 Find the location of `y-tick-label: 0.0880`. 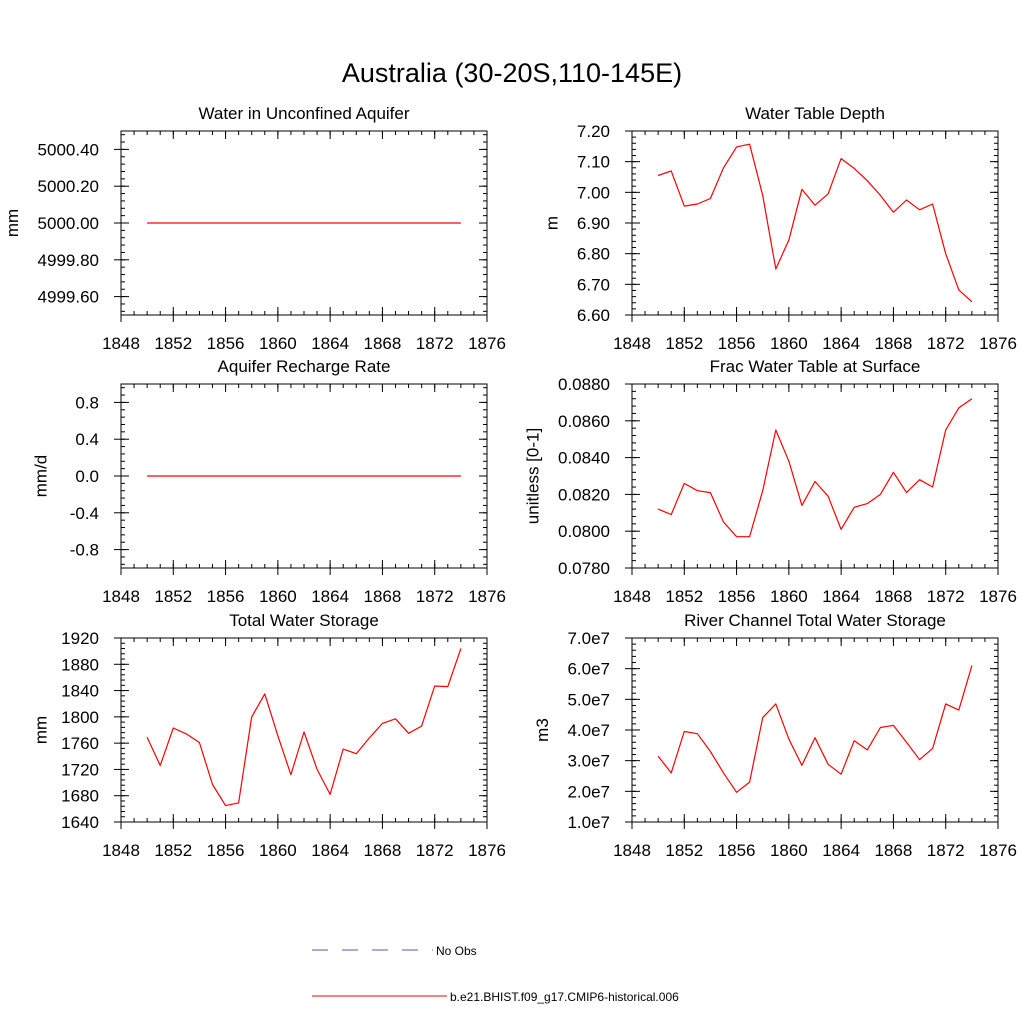

y-tick-label: 0.0880 is located at coordinates (584, 384).